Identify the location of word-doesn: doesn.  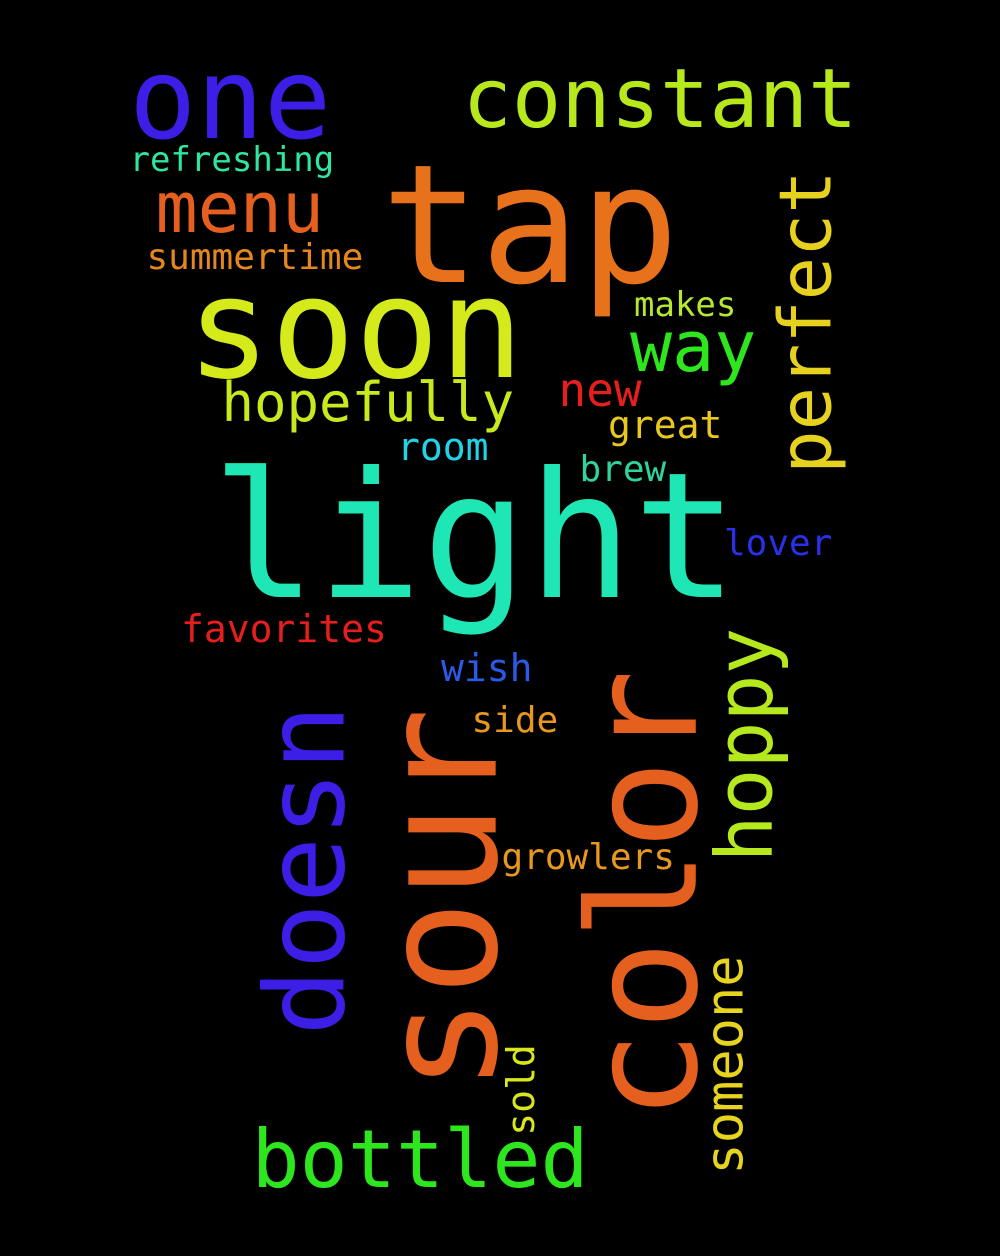
(305, 870).